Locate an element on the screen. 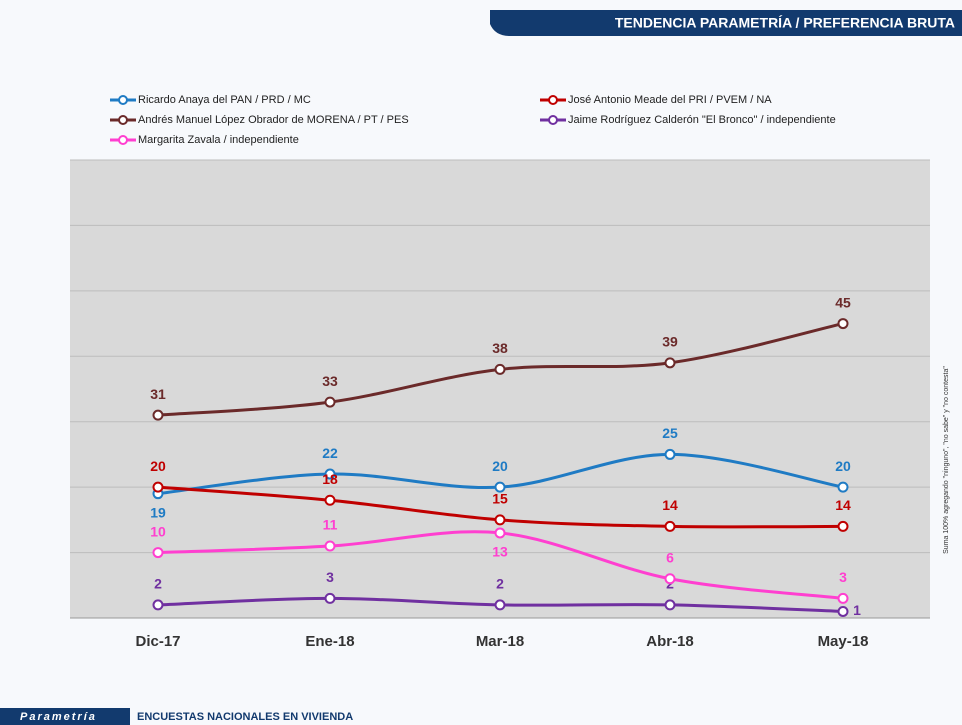 The height and width of the screenshot is (725, 962). legend-label: José Antonio Meade del PRI / PVEM / NA is located at coordinates (670, 100).